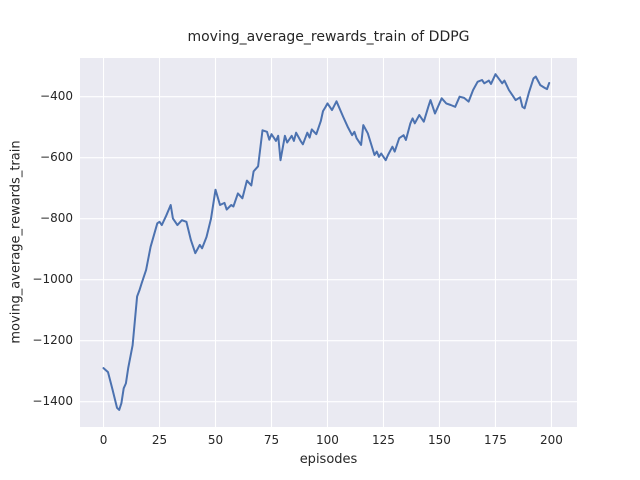  Describe the element at coordinates (327, 440) in the screenshot. I see `x-tick-label: 100` at that location.